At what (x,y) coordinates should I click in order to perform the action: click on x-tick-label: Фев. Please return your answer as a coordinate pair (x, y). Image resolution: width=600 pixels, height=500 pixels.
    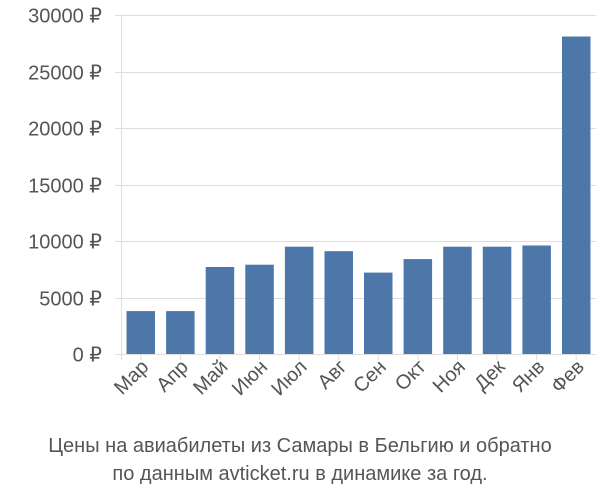
    Looking at the image, I should click on (568, 377).